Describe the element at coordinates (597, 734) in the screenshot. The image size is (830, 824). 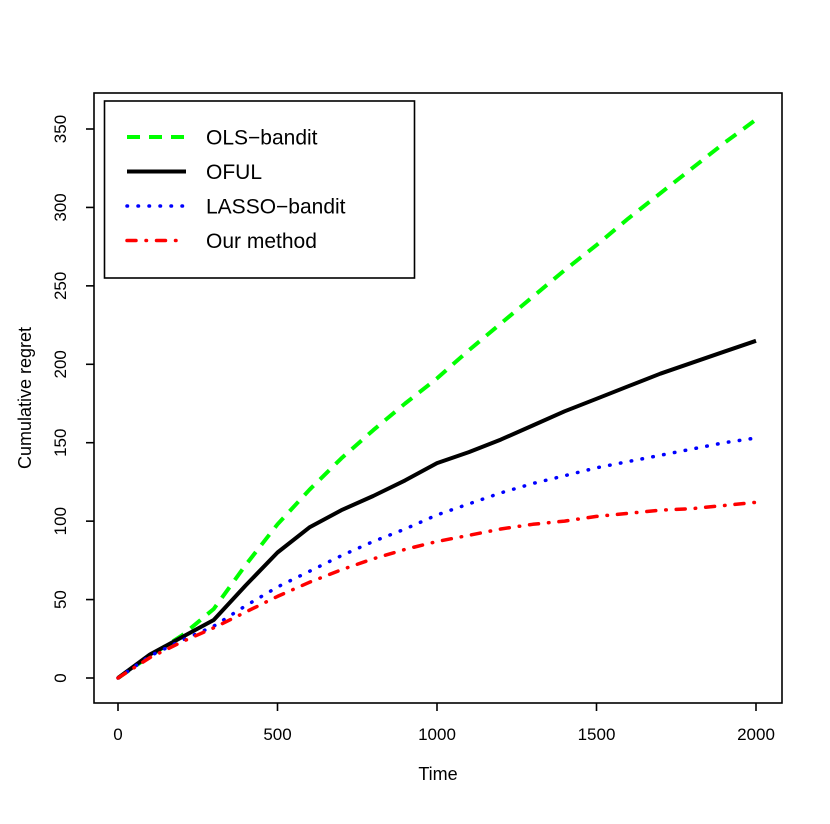
I see `x-tick-label: 1500` at that location.